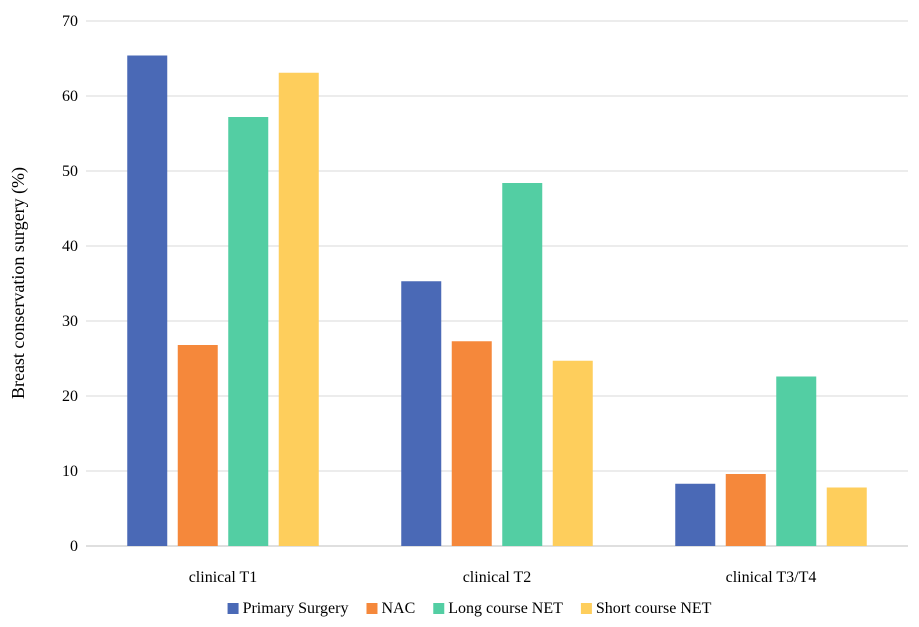 The width and height of the screenshot is (919, 627). Describe the element at coordinates (654, 608) in the screenshot. I see `legend-label: Short course NET` at that location.